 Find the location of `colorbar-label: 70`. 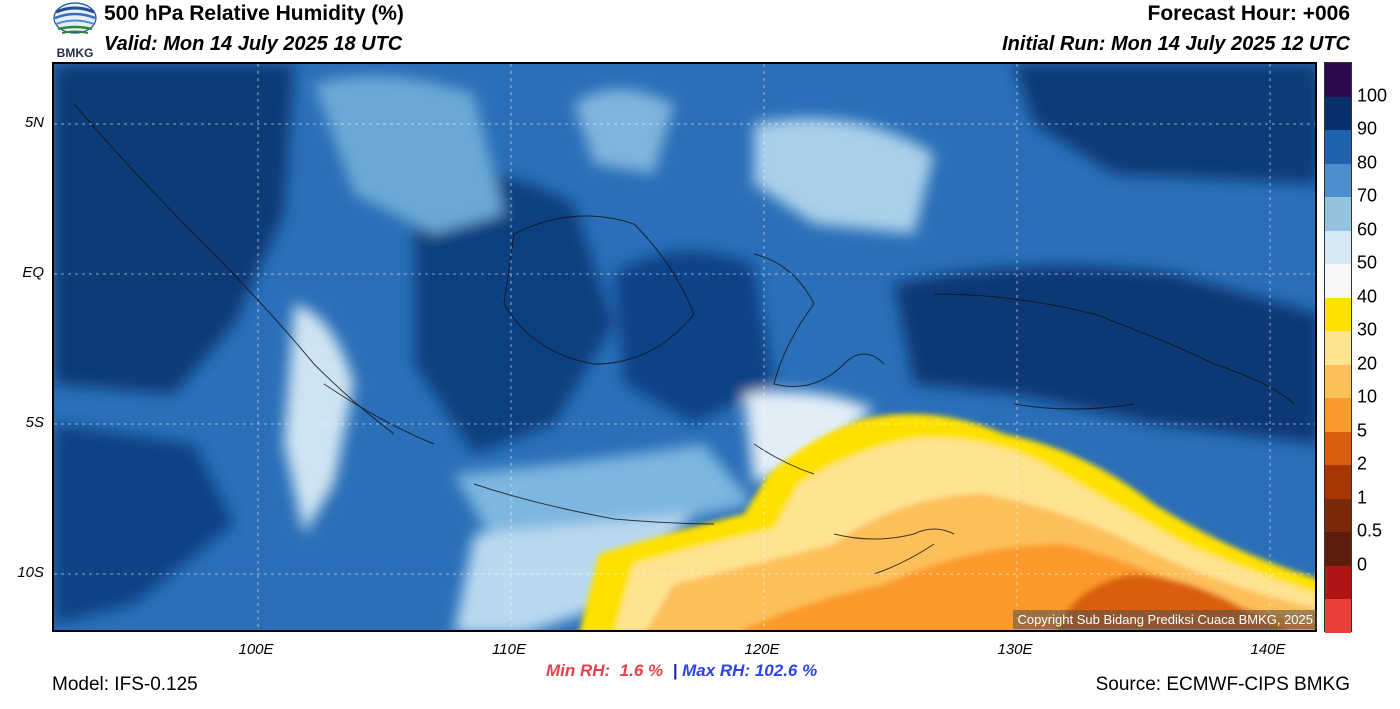

colorbar-label: 70 is located at coordinates (1367, 195).